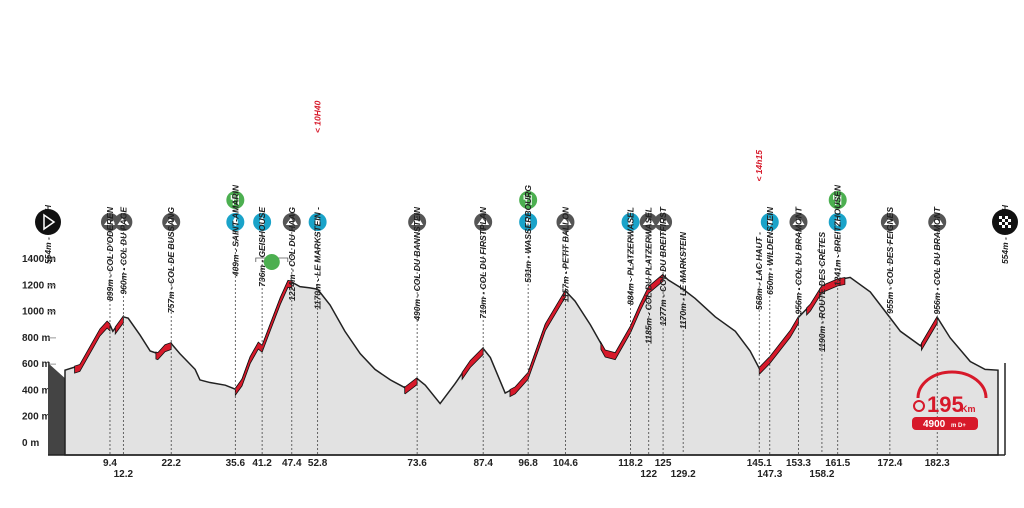 The width and height of the screenshot is (1024, 508). Describe the element at coordinates (759, 463) in the screenshot. I see `x-tick-label: 145.1` at that location.